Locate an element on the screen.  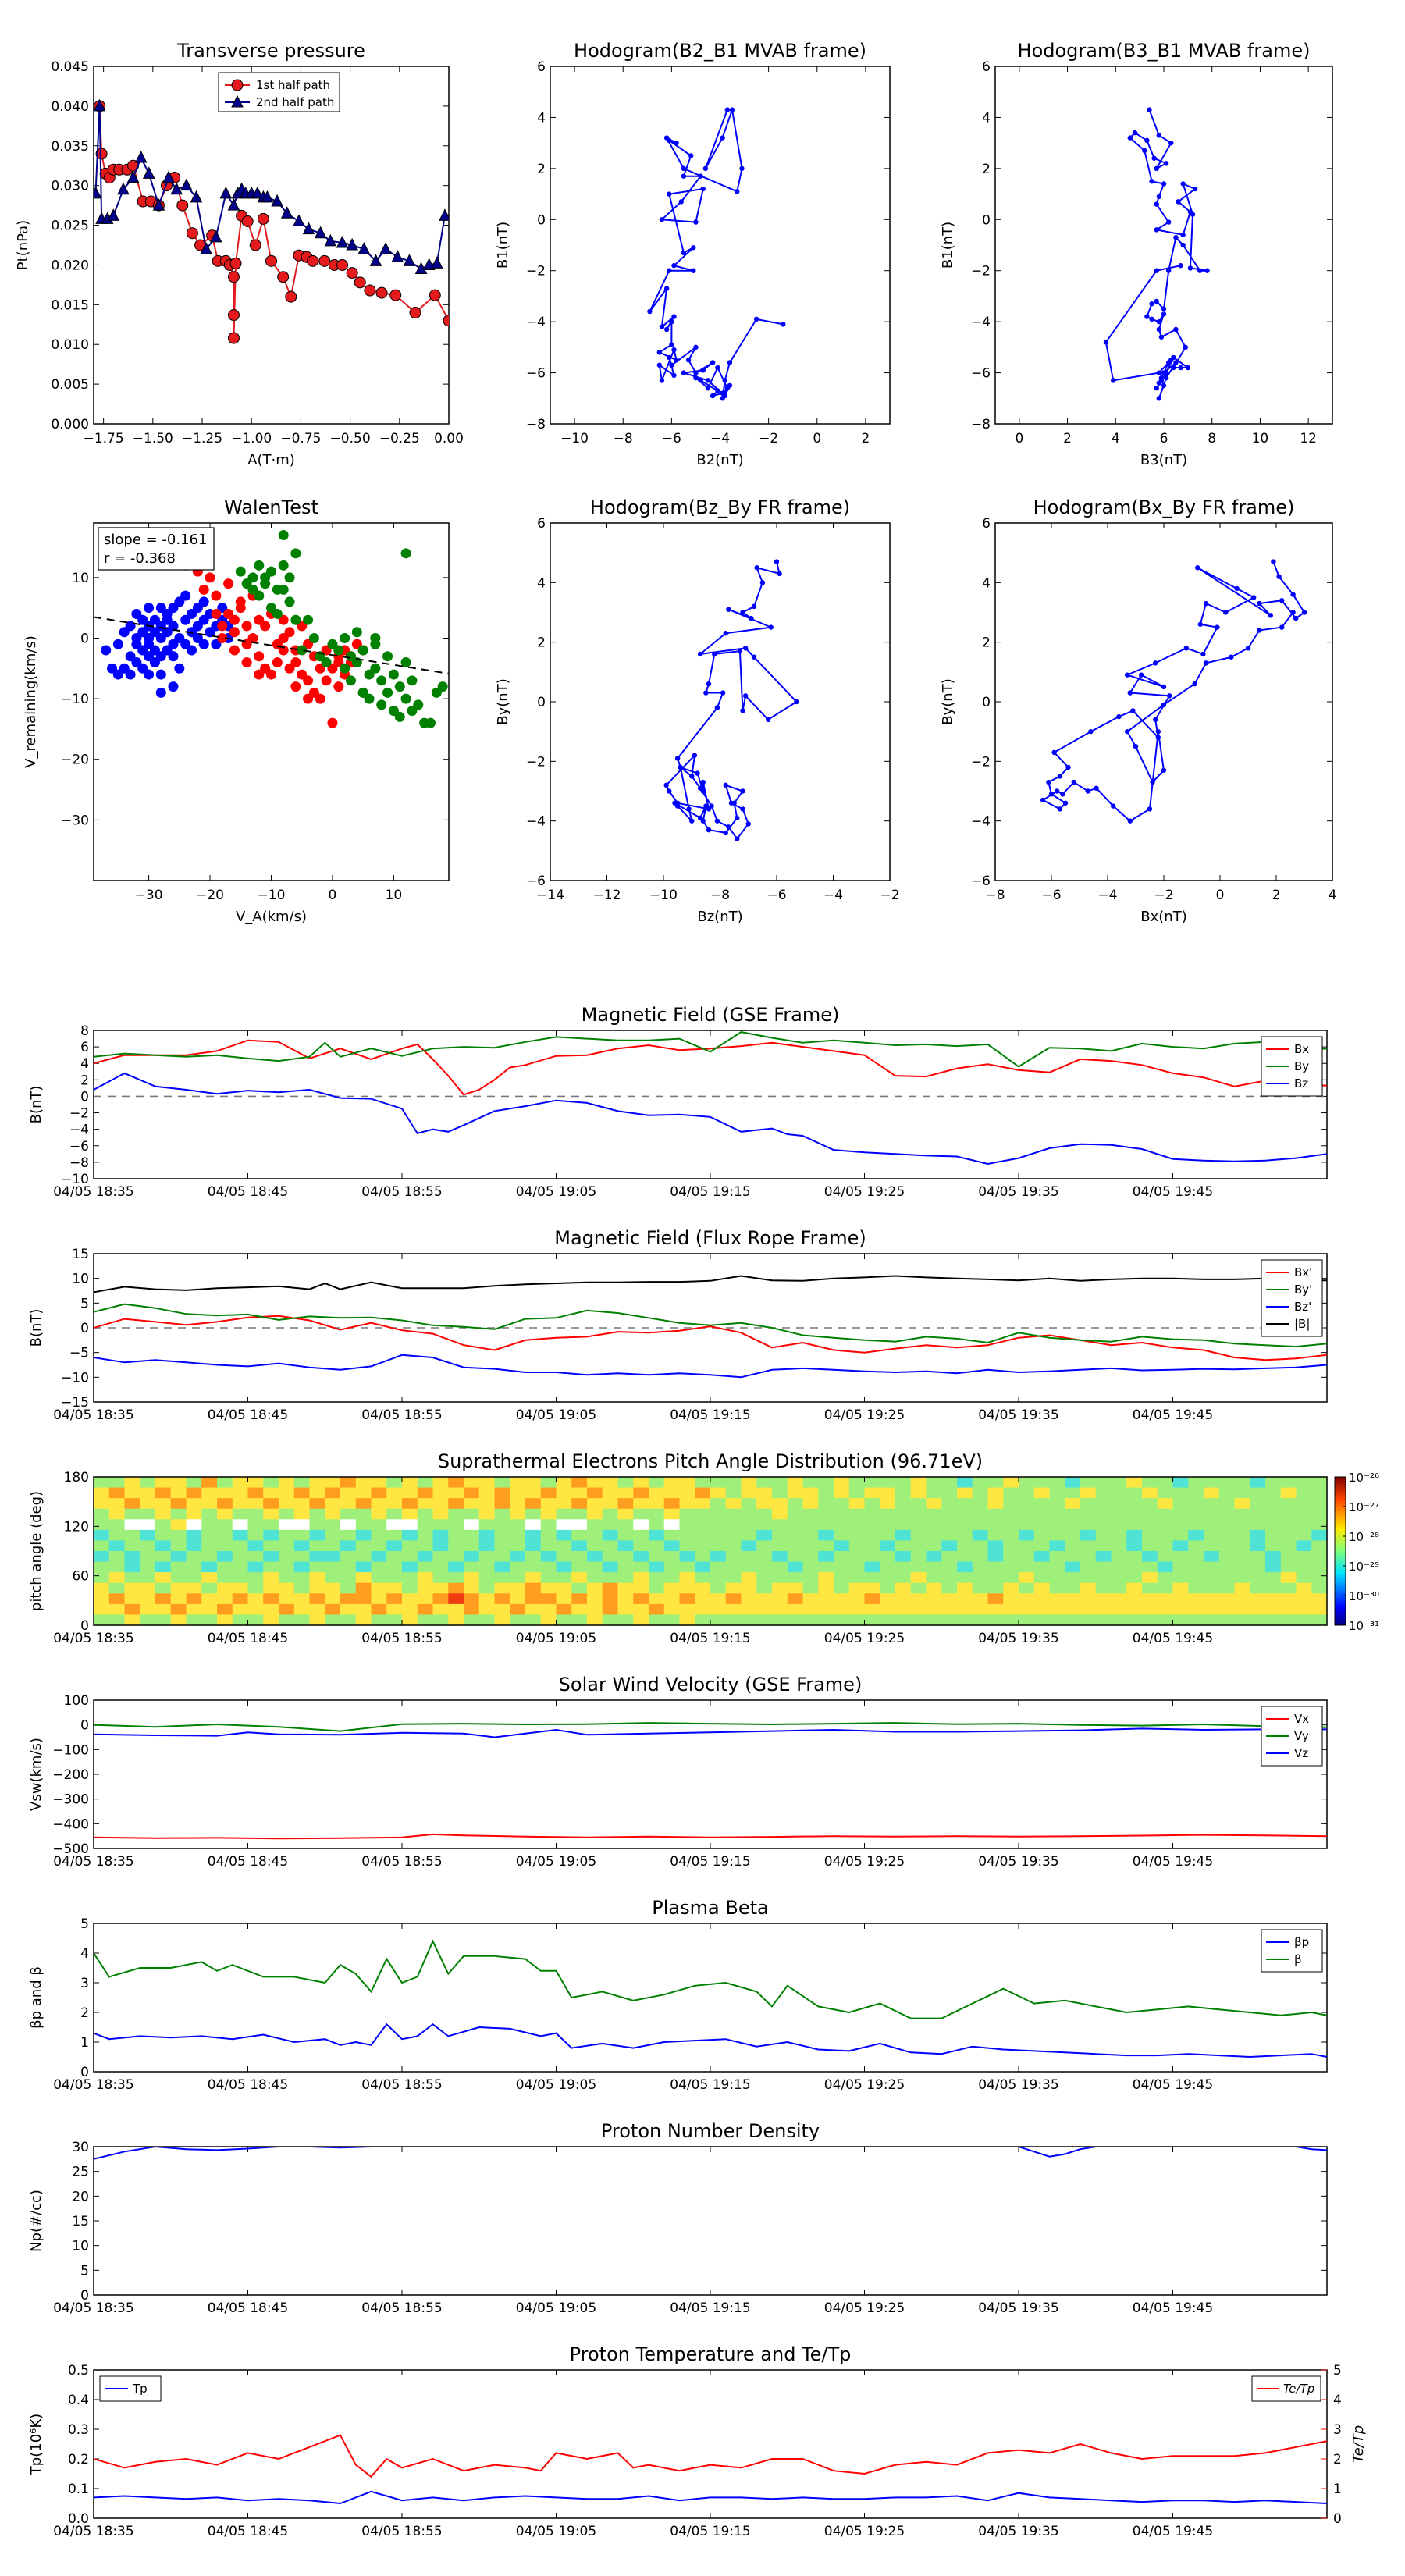
legend-box is located at coordinates (1292, 1066).